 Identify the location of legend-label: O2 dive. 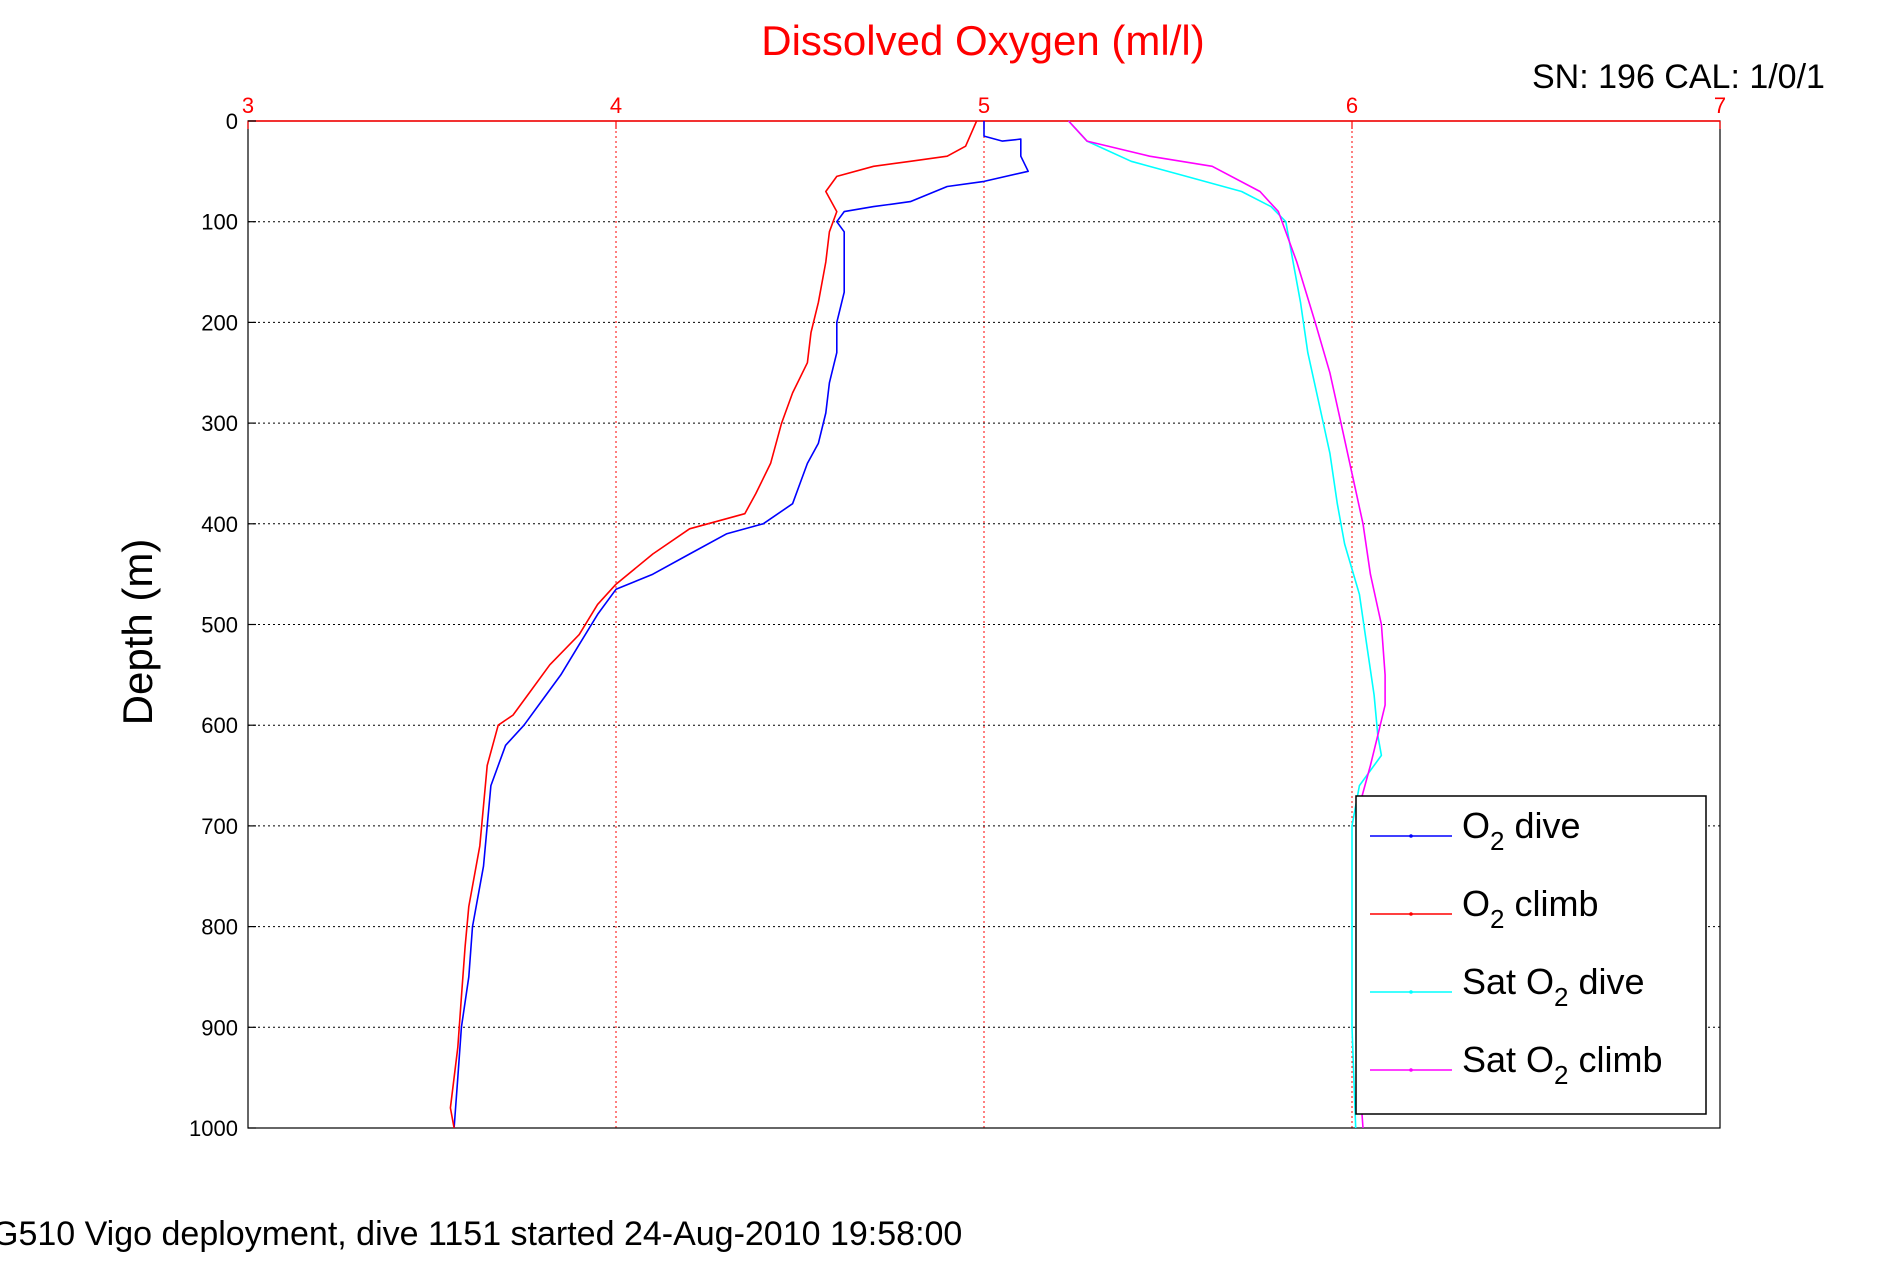
(1521, 830).